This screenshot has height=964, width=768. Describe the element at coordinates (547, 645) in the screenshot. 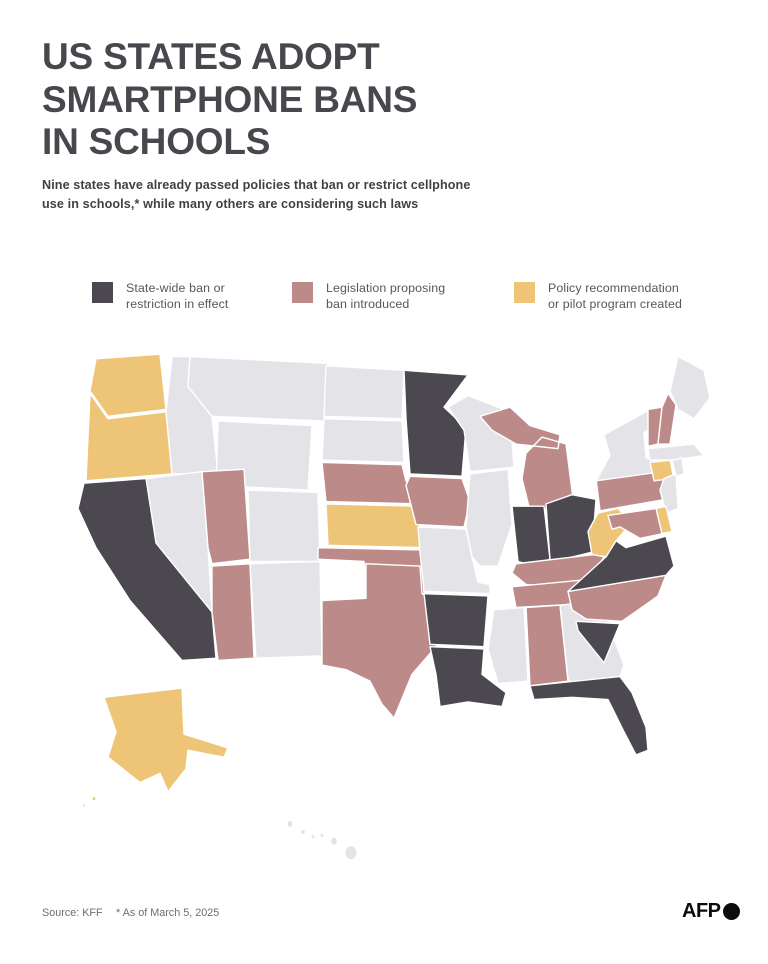

I see `state-alabama` at that location.